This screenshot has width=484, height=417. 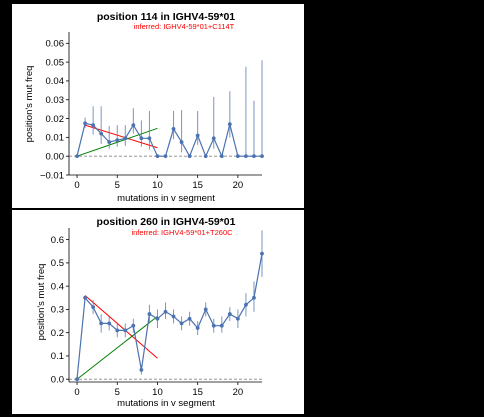 I want to click on y-tick-label: 0.4, so click(x=57, y=286).